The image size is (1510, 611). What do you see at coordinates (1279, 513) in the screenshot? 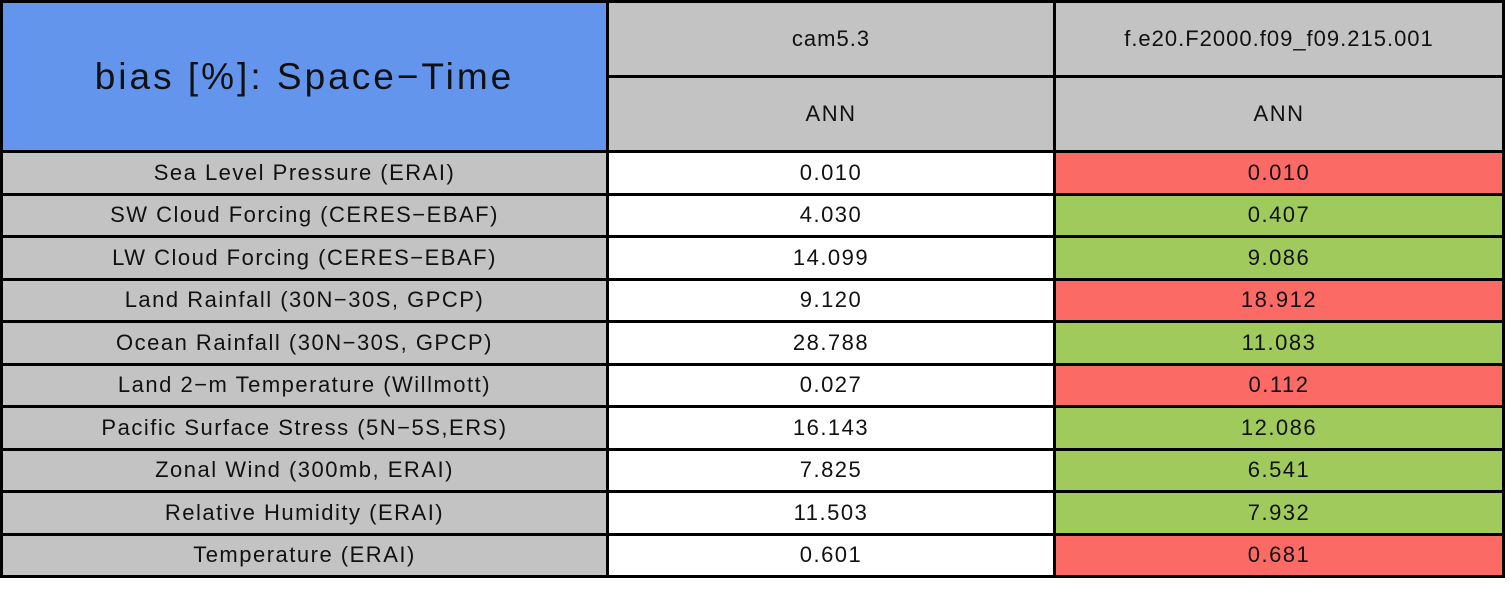
I see `value-cell-control: 7.932` at bounding box center [1279, 513].